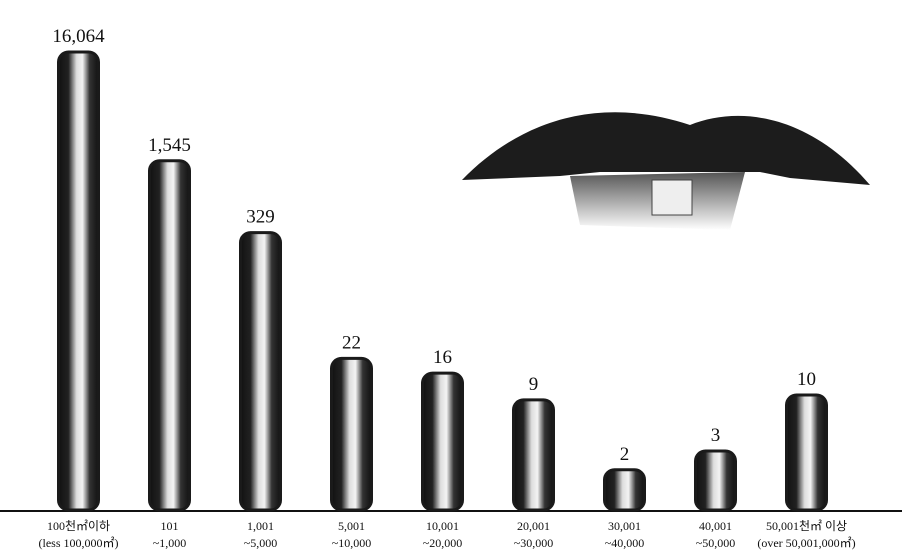 The image size is (902, 558). What do you see at coordinates (442, 357) in the screenshot?
I see `value-label: 16` at bounding box center [442, 357].